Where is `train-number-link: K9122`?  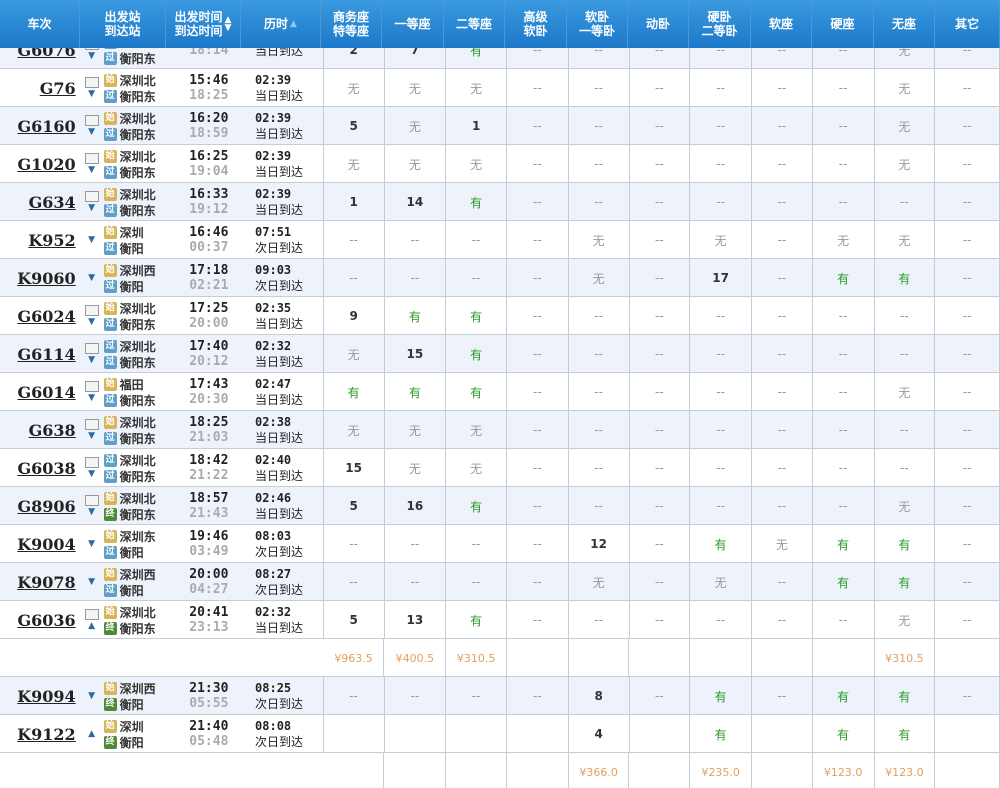
train-number-link: K9122 is located at coordinates (46, 734).